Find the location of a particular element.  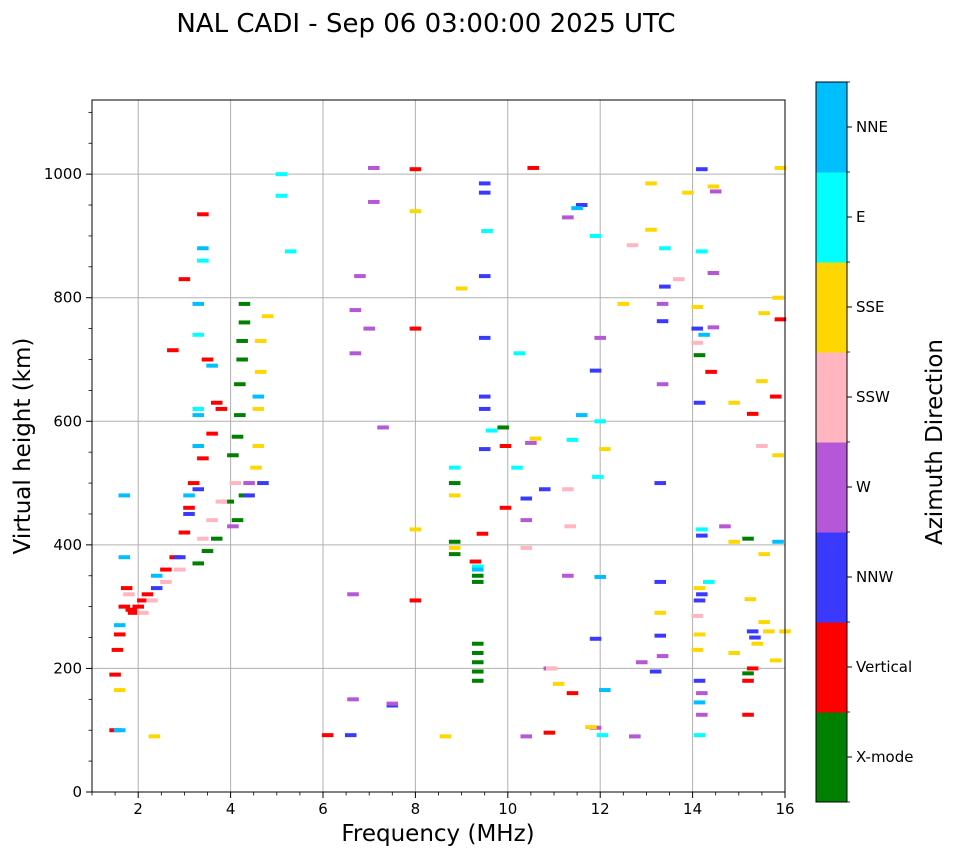

x-tick-label: 4 is located at coordinates (231, 809).